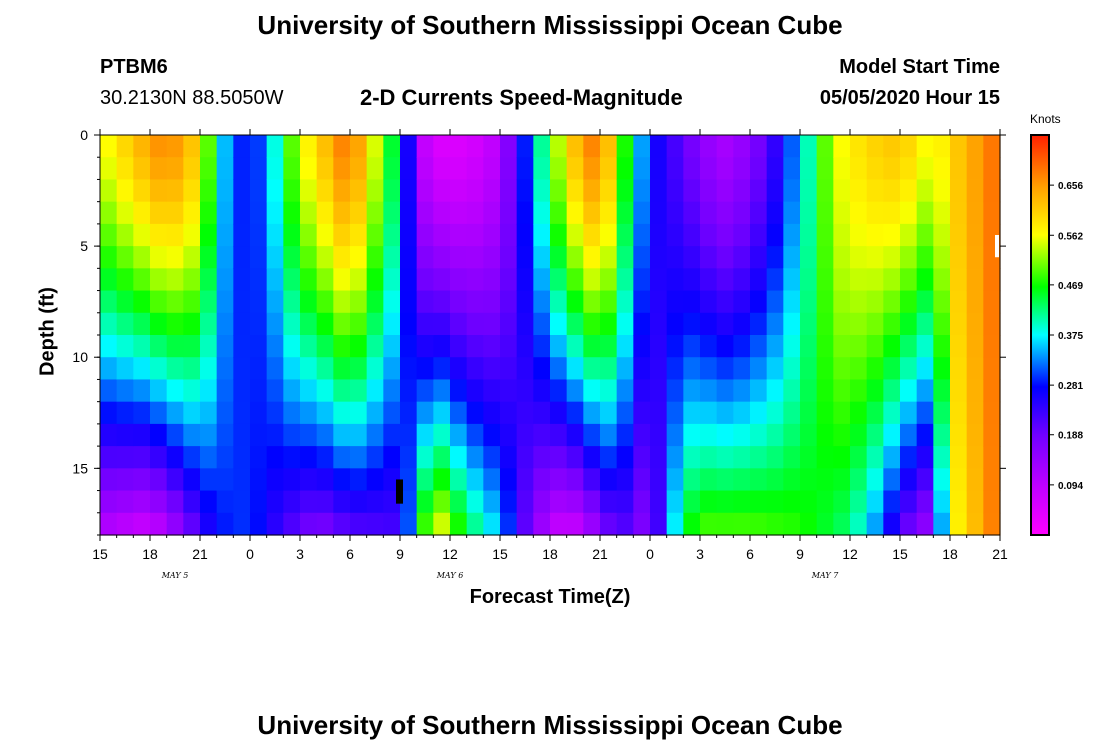 The height and width of the screenshot is (750, 1100). Describe the element at coordinates (175, 575) in the screenshot. I see `day-label: MAY 5` at that location.